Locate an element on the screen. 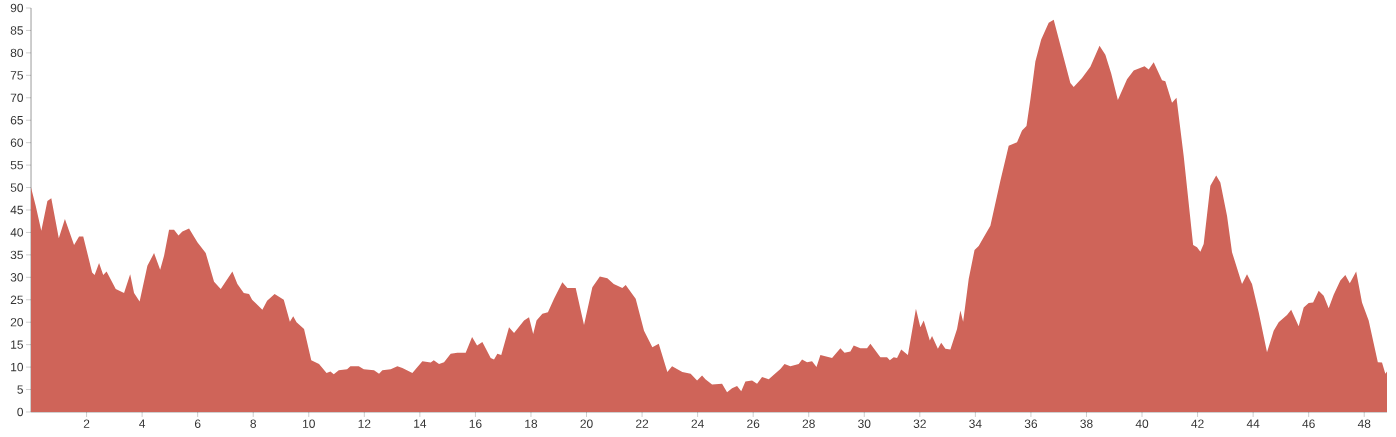 The image size is (1396, 437). x-tick-label: 18 is located at coordinates (531, 423).